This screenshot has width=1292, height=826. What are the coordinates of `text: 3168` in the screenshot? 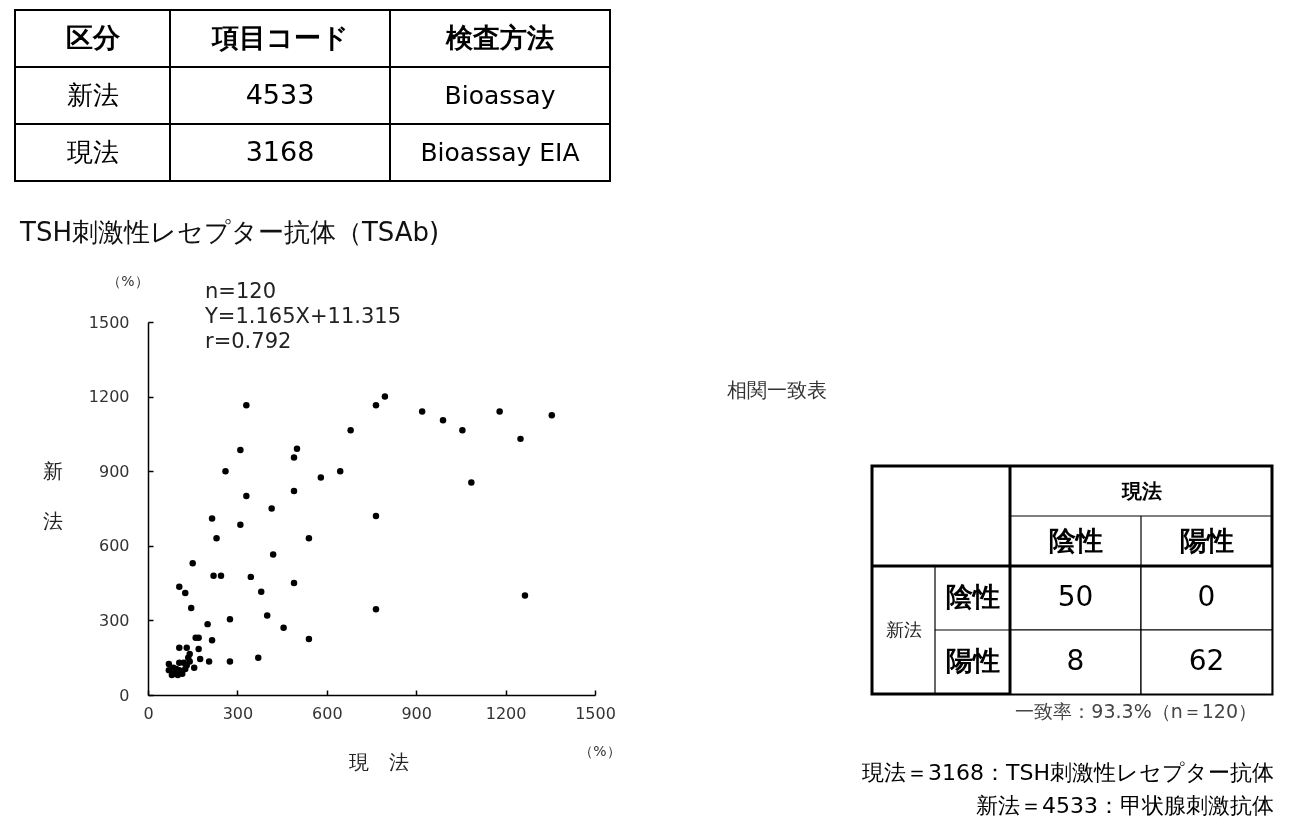 It's located at (280, 151).